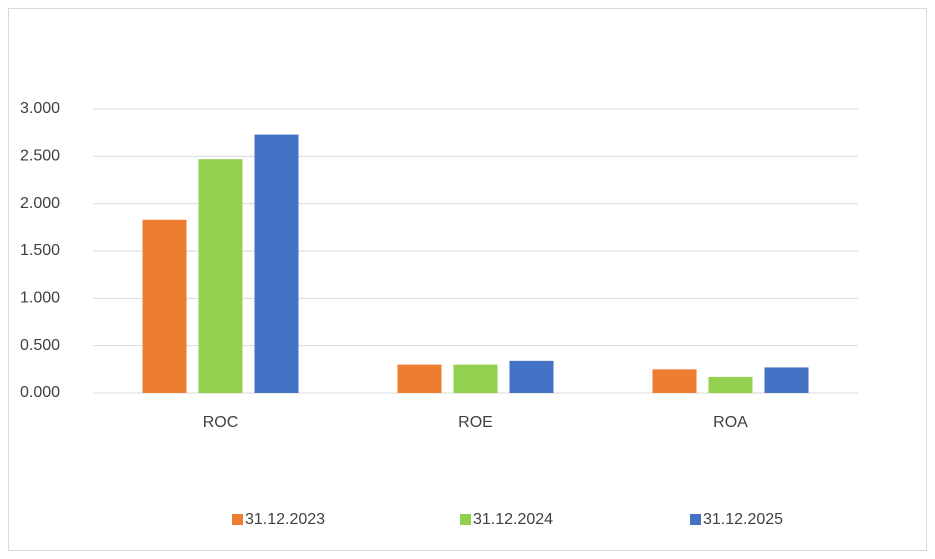 The height and width of the screenshot is (559, 935). What do you see at coordinates (221, 422) in the screenshot?
I see `x-tick-label: ROC` at bounding box center [221, 422].